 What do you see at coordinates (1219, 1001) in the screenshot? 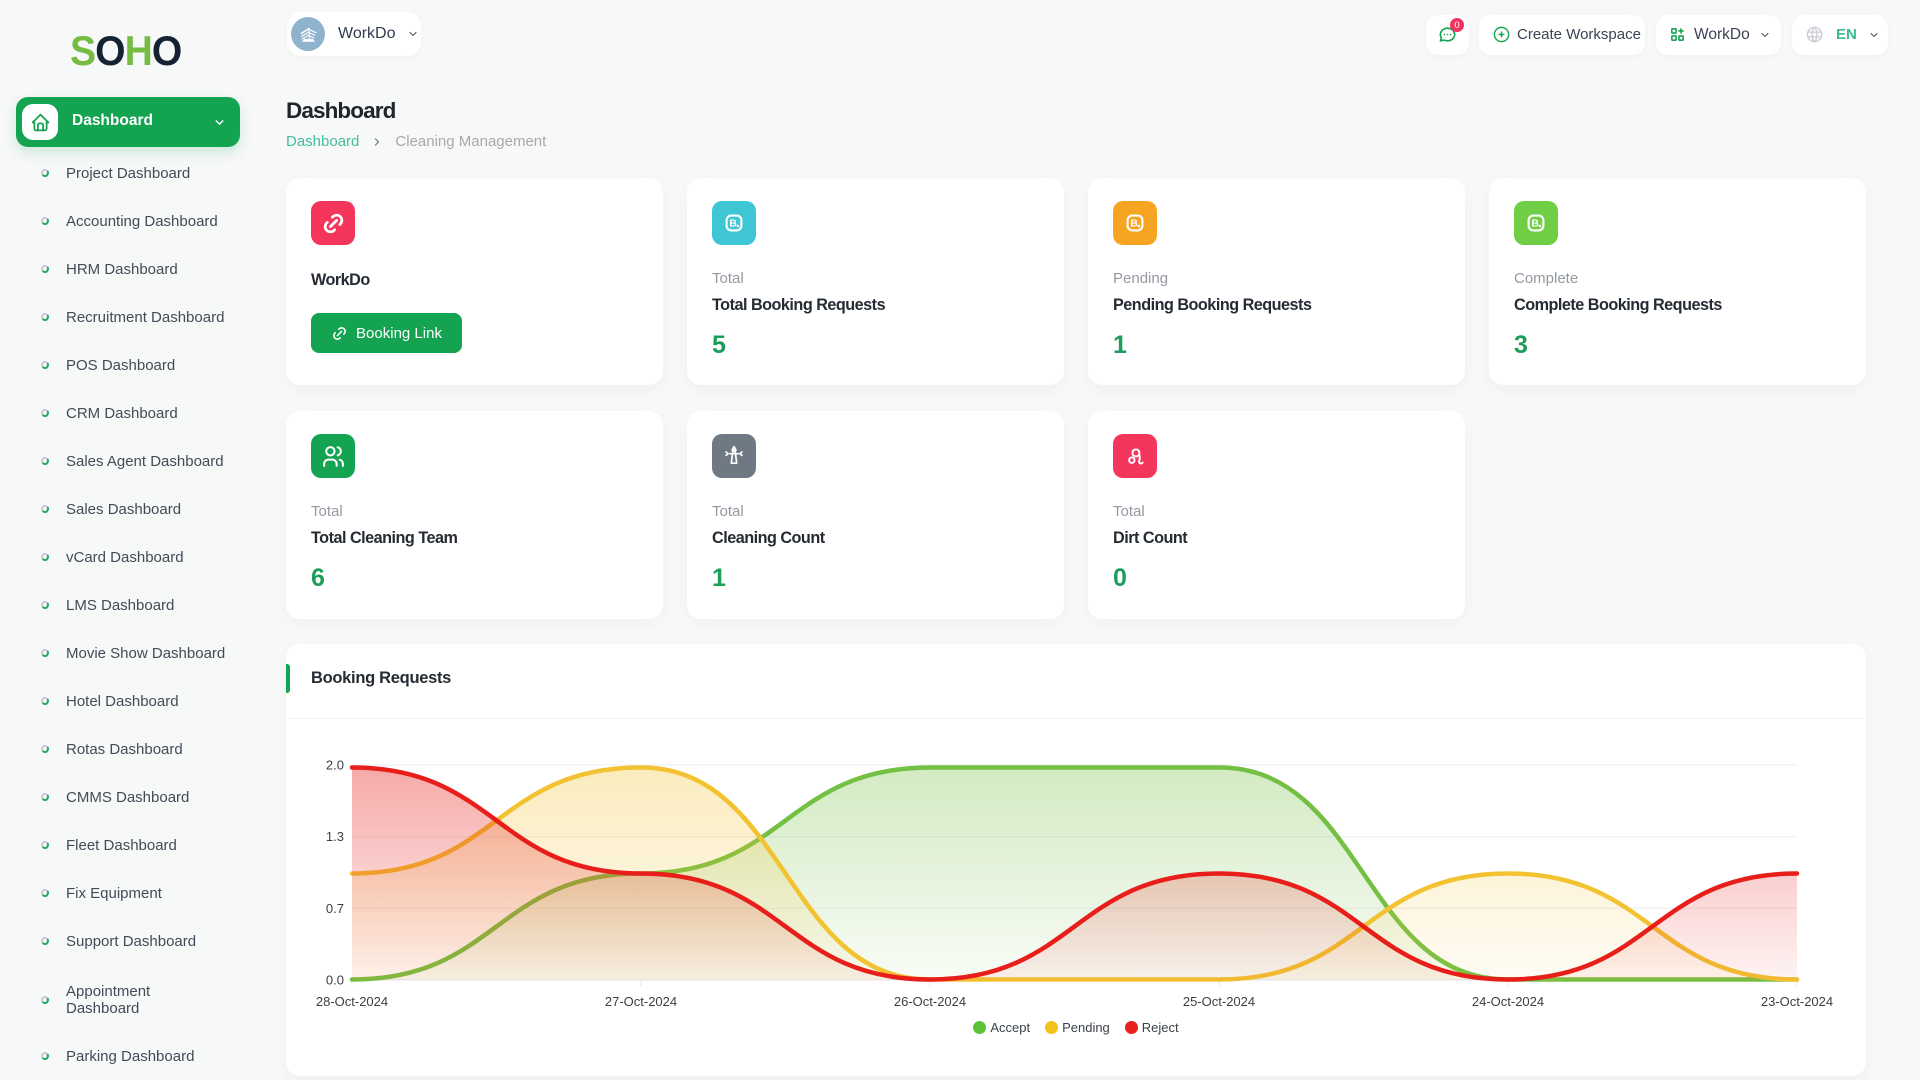
I see `svg-text: 25-Oct-2024` at bounding box center [1219, 1001].